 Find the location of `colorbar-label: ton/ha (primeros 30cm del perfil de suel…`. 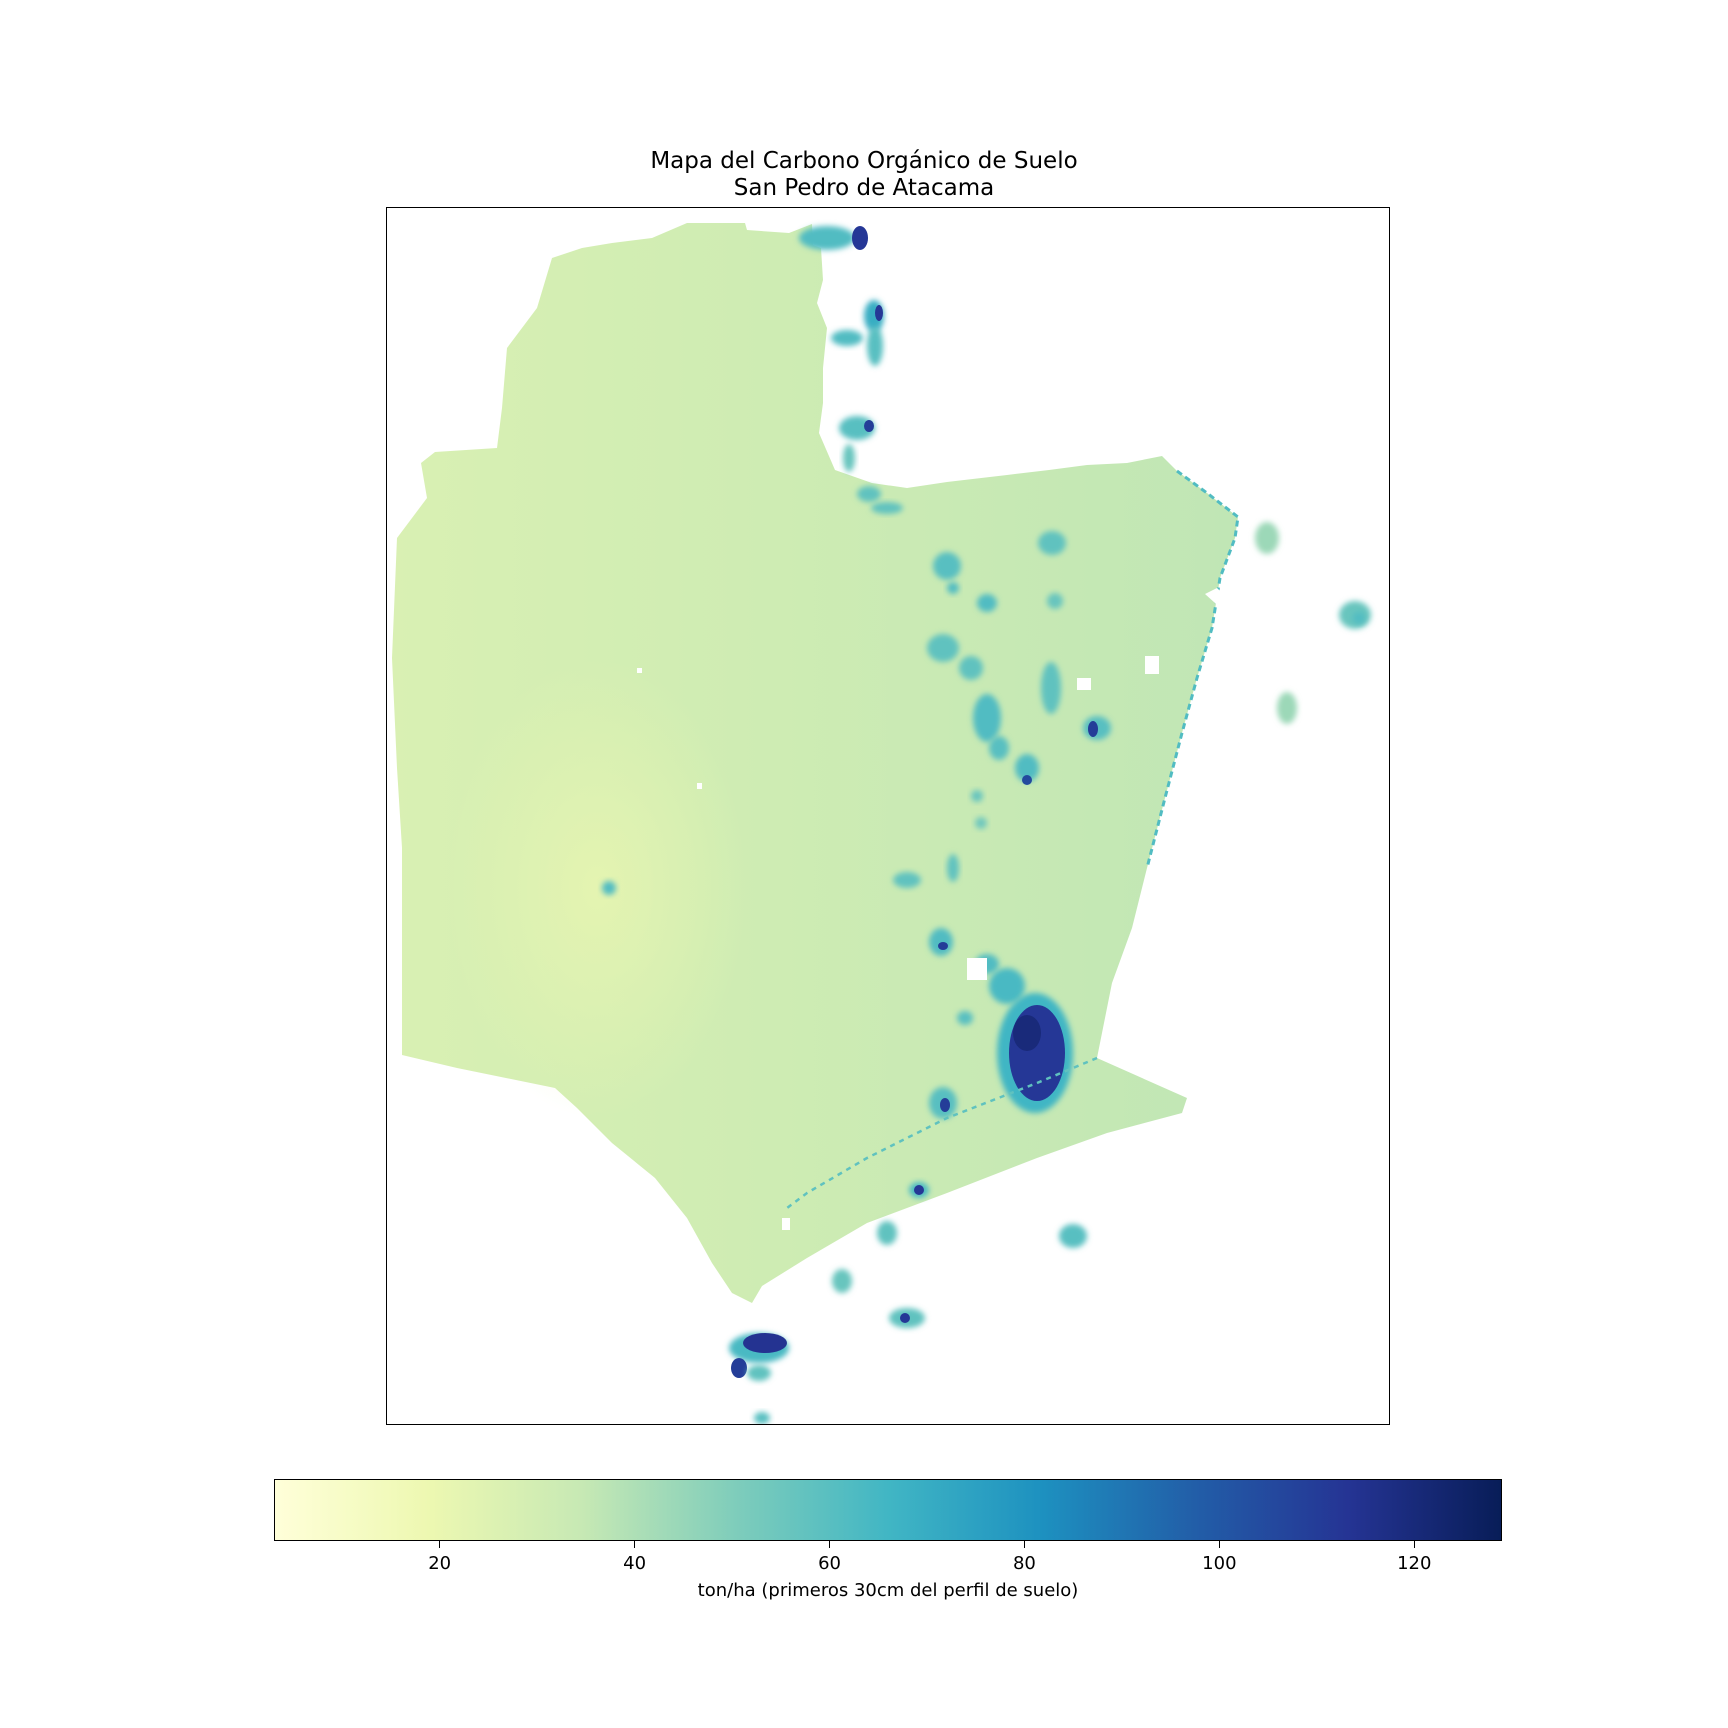

colorbar-label: ton/ha (primeros 30cm del perfil de suel… is located at coordinates (888, 1590).